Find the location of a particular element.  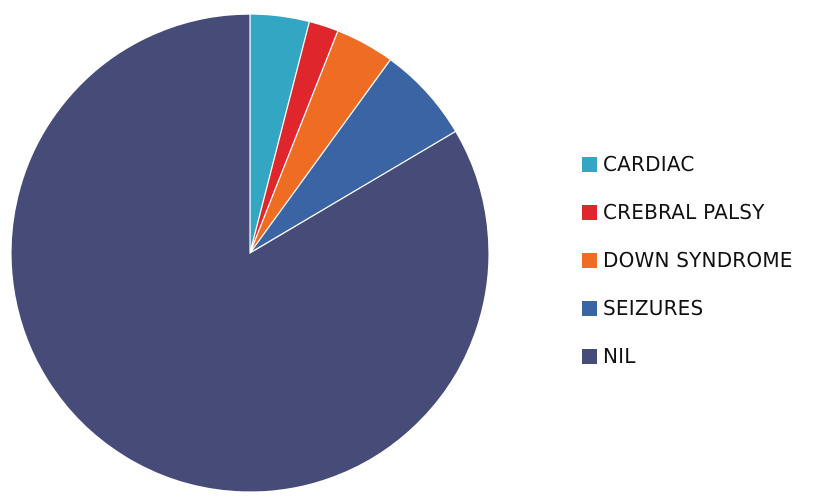

legend-label: NIL is located at coordinates (619, 356).